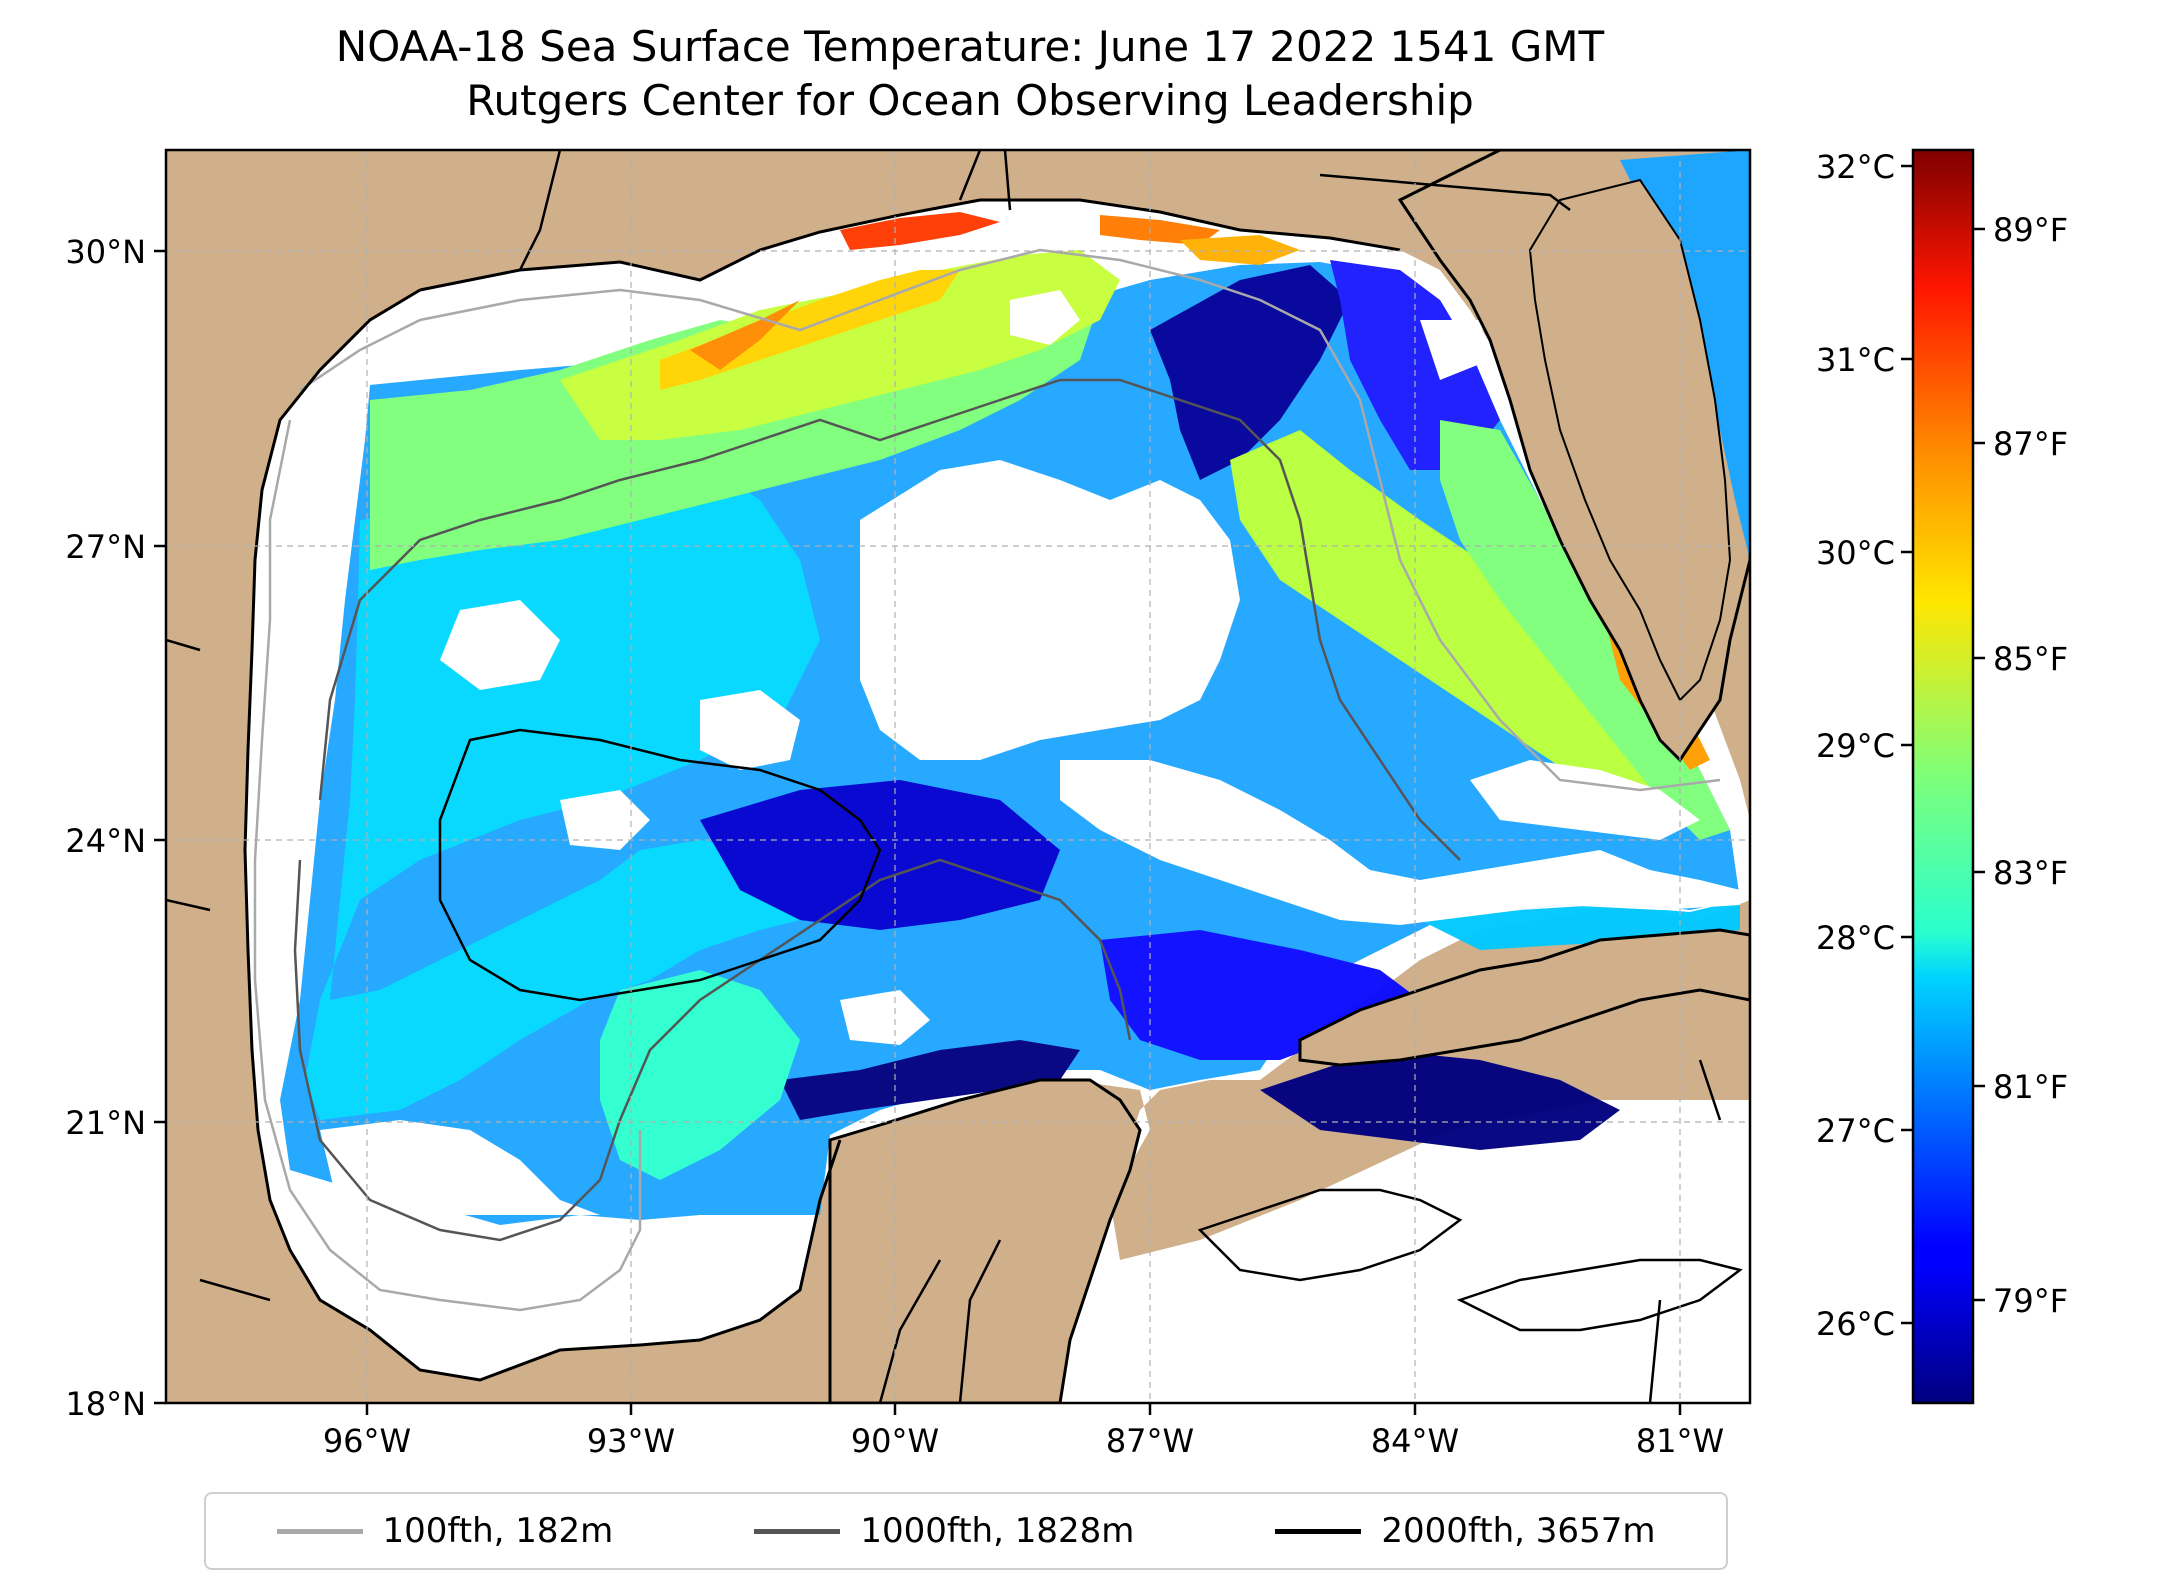 Image resolution: width=2160 pixels, height=1582 pixels. What do you see at coordinates (2030, 873) in the screenshot?
I see `fahrenheit-label: 83°F` at bounding box center [2030, 873].